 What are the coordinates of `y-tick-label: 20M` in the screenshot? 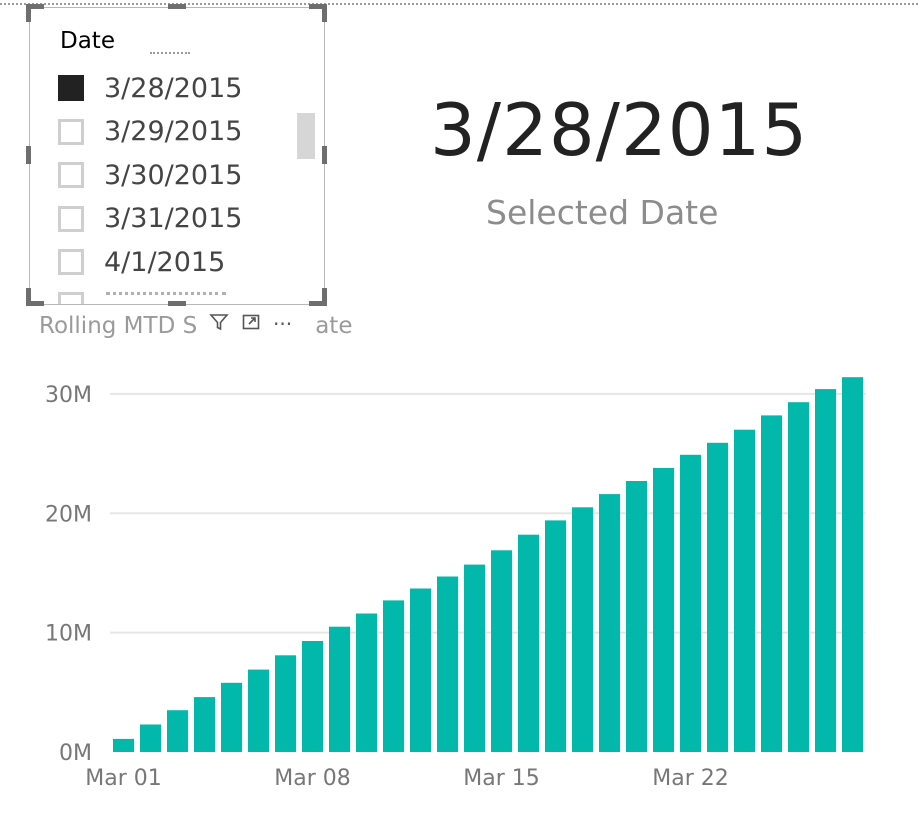 It's located at (68, 514).